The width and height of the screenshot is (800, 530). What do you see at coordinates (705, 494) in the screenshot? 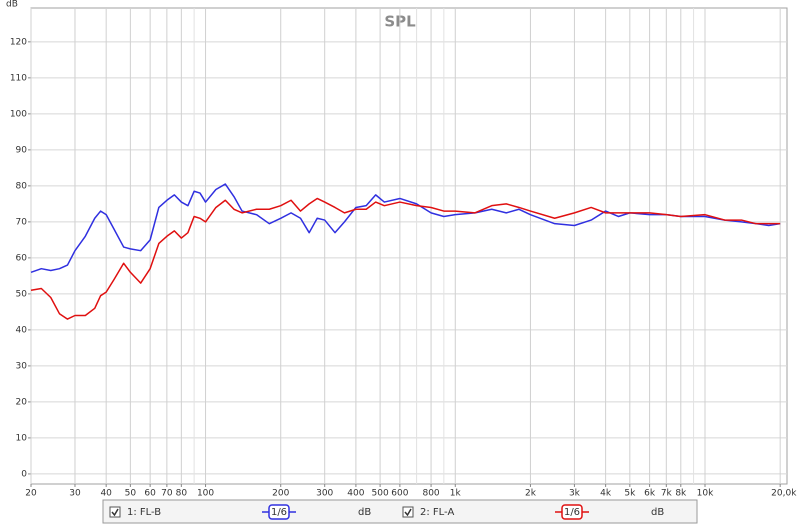
I see `x-tick-label: 10k` at bounding box center [705, 494].